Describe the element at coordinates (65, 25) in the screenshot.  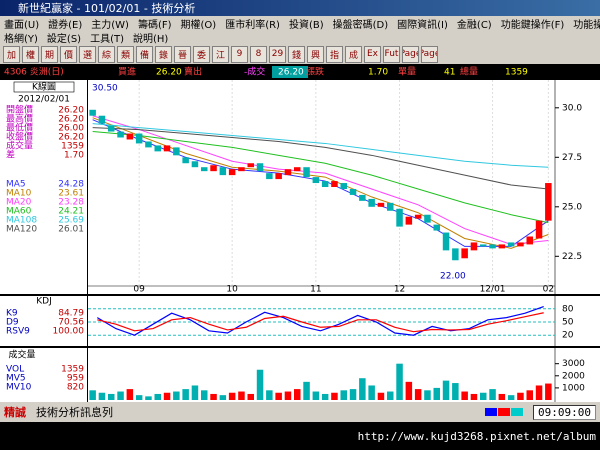
I see `menu-item: 證券(E)` at that location.